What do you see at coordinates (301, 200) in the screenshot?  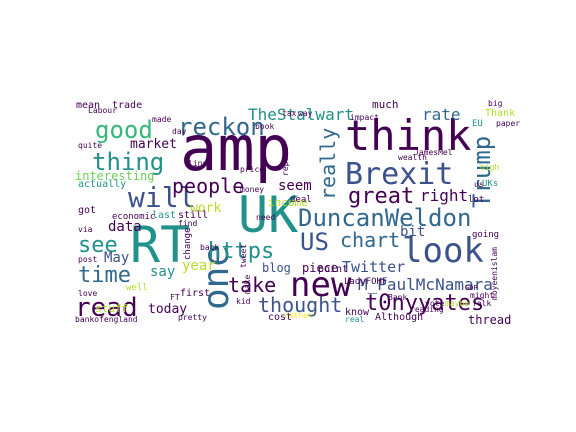 I see `cloud-word: deal` at bounding box center [301, 200].